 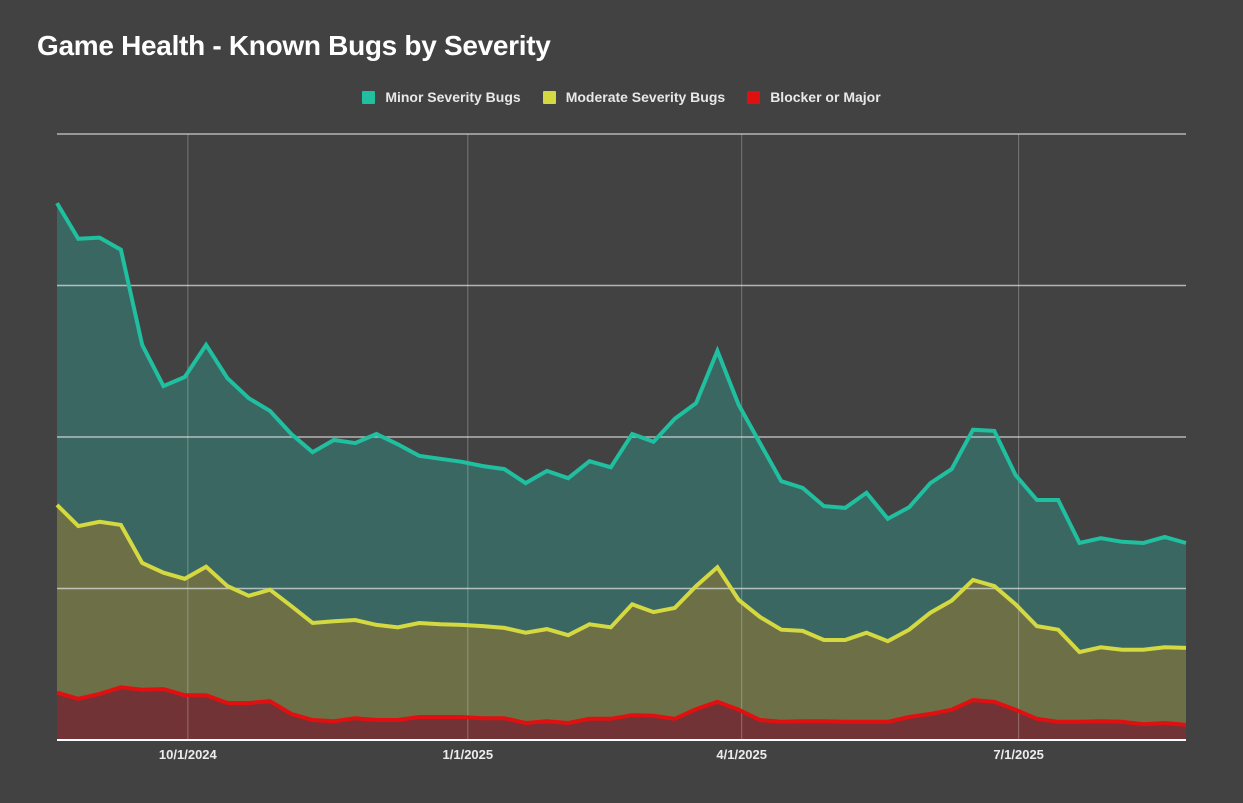 What do you see at coordinates (601, 754) in the screenshot?
I see `x-tick-labels: 10/1/2024 1/1/2025 4/1/2025 7/1/2025` at bounding box center [601, 754].